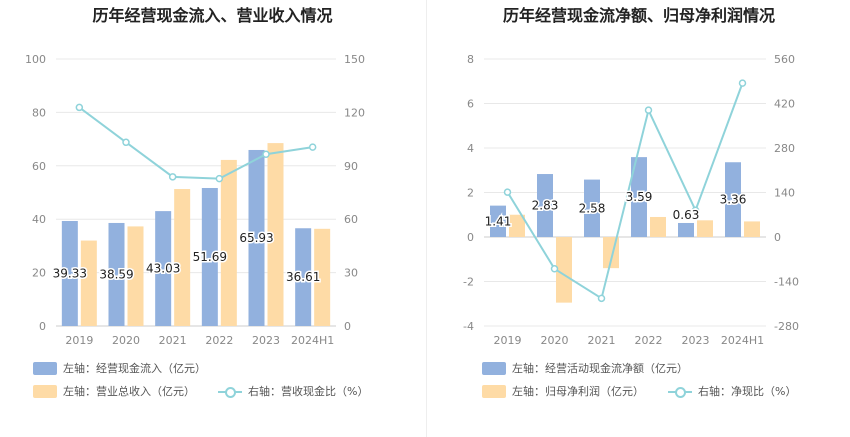 This screenshot has height=437, width=850. What do you see at coordinates (39, 166) in the screenshot?
I see `y-tick-label: 60` at bounding box center [39, 166].